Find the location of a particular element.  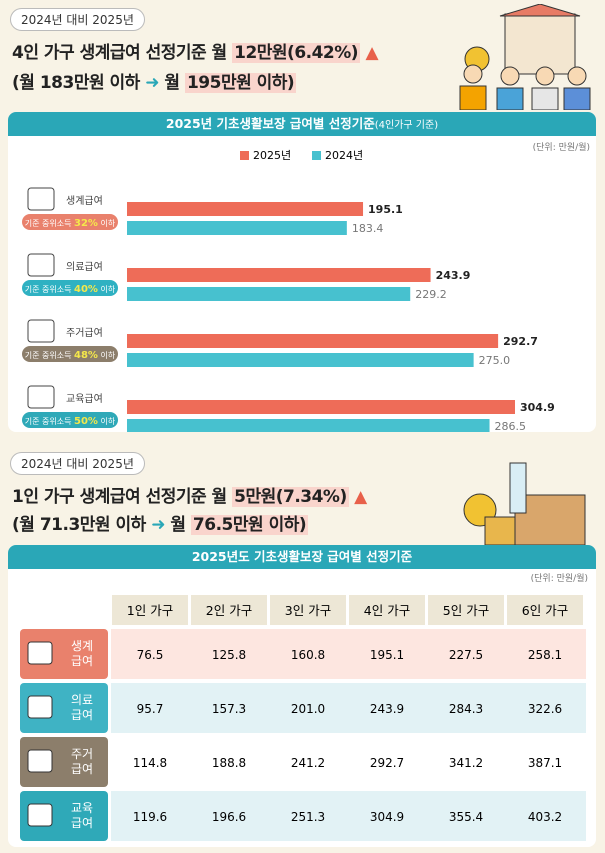

sublabel-part: 48% is located at coordinates (86, 355).